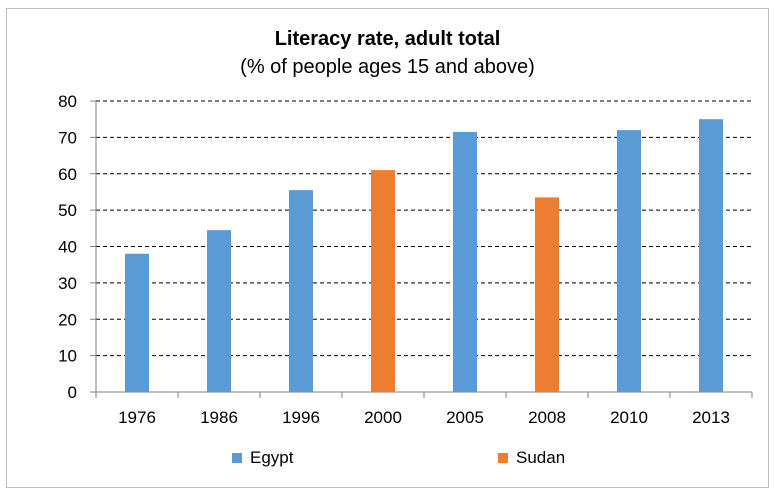  What do you see at coordinates (547, 417) in the screenshot?
I see `x-tick-label: 2008` at bounding box center [547, 417].